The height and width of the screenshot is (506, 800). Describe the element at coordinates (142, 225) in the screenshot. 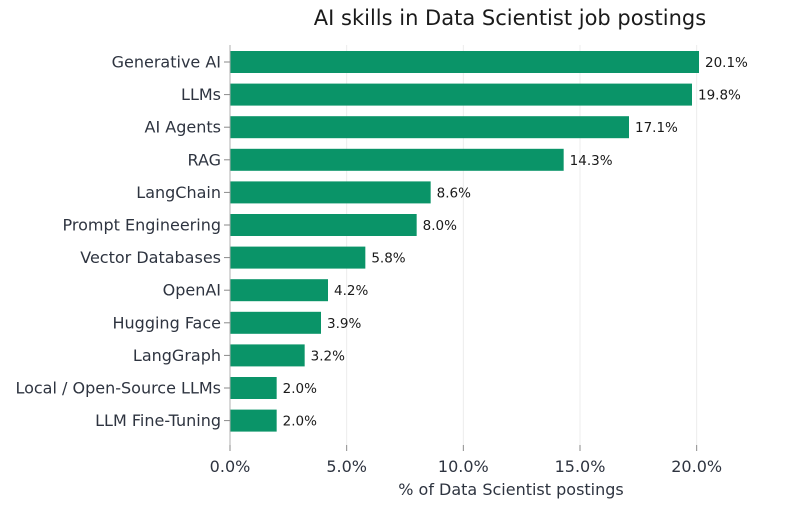

I see `category-label: Prompt Engineering` at that location.